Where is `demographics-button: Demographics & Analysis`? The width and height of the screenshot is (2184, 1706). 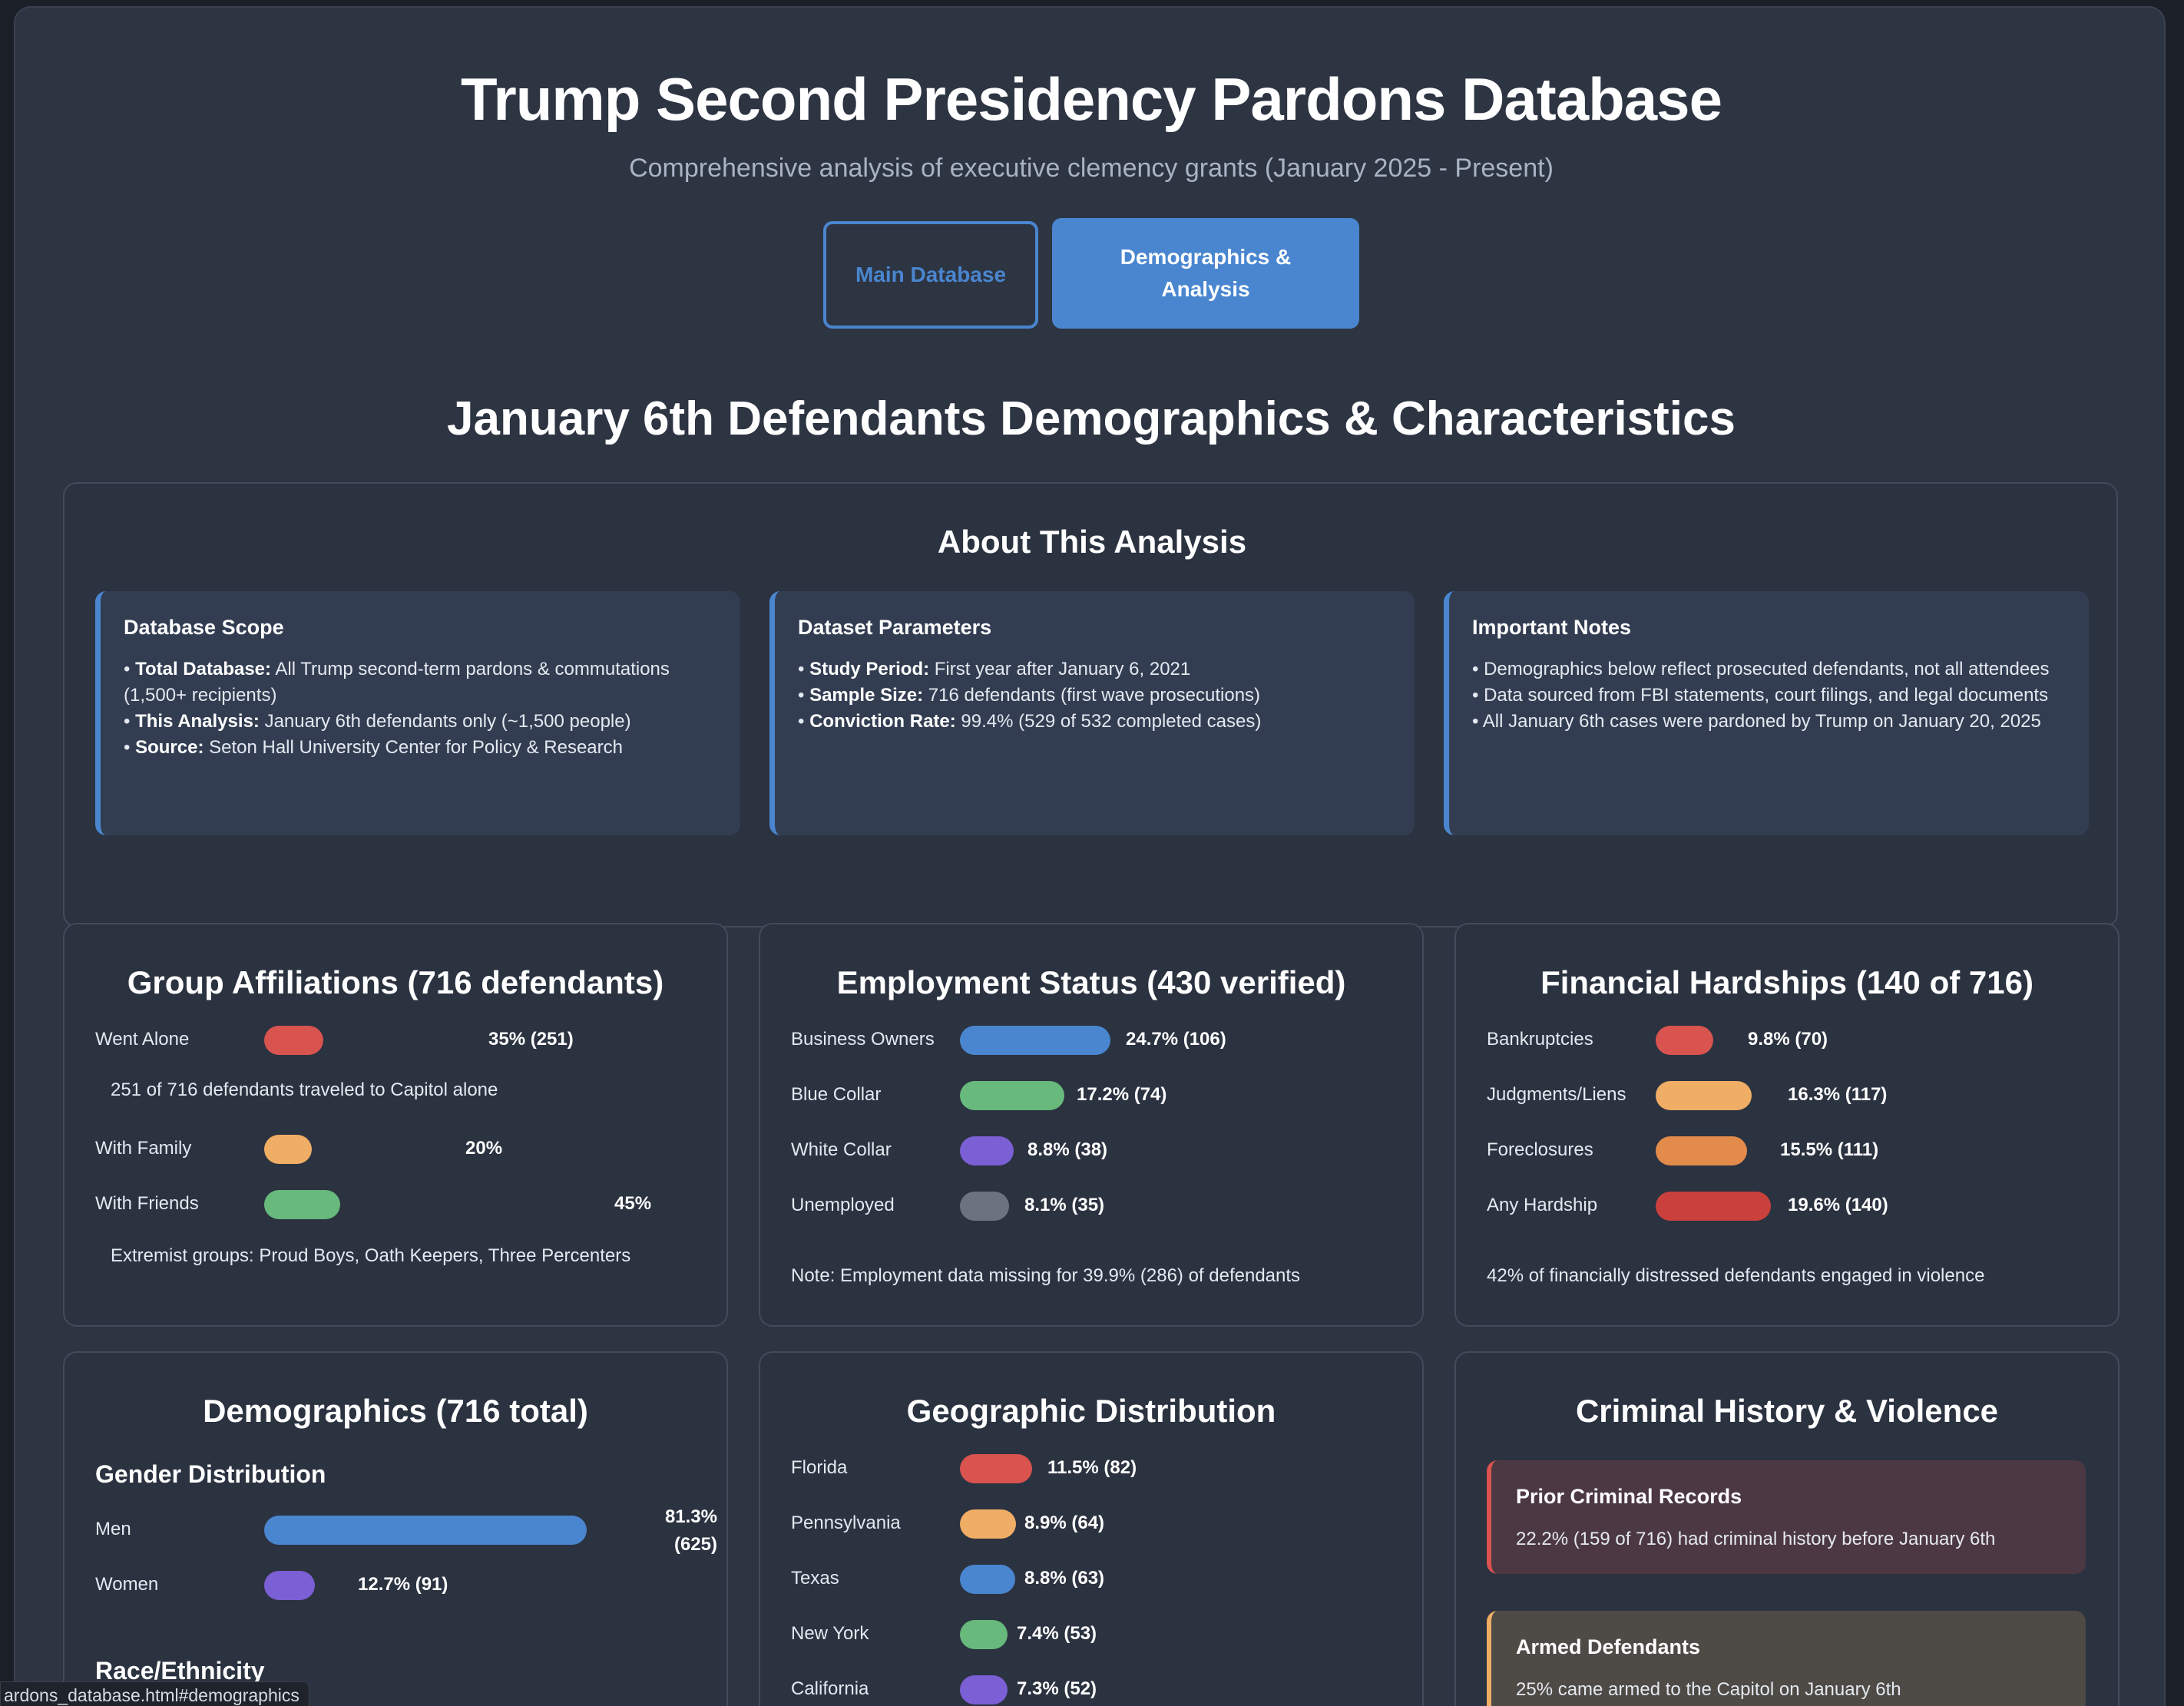
demographics-button: Demographics & Analysis is located at coordinates (1205, 273).